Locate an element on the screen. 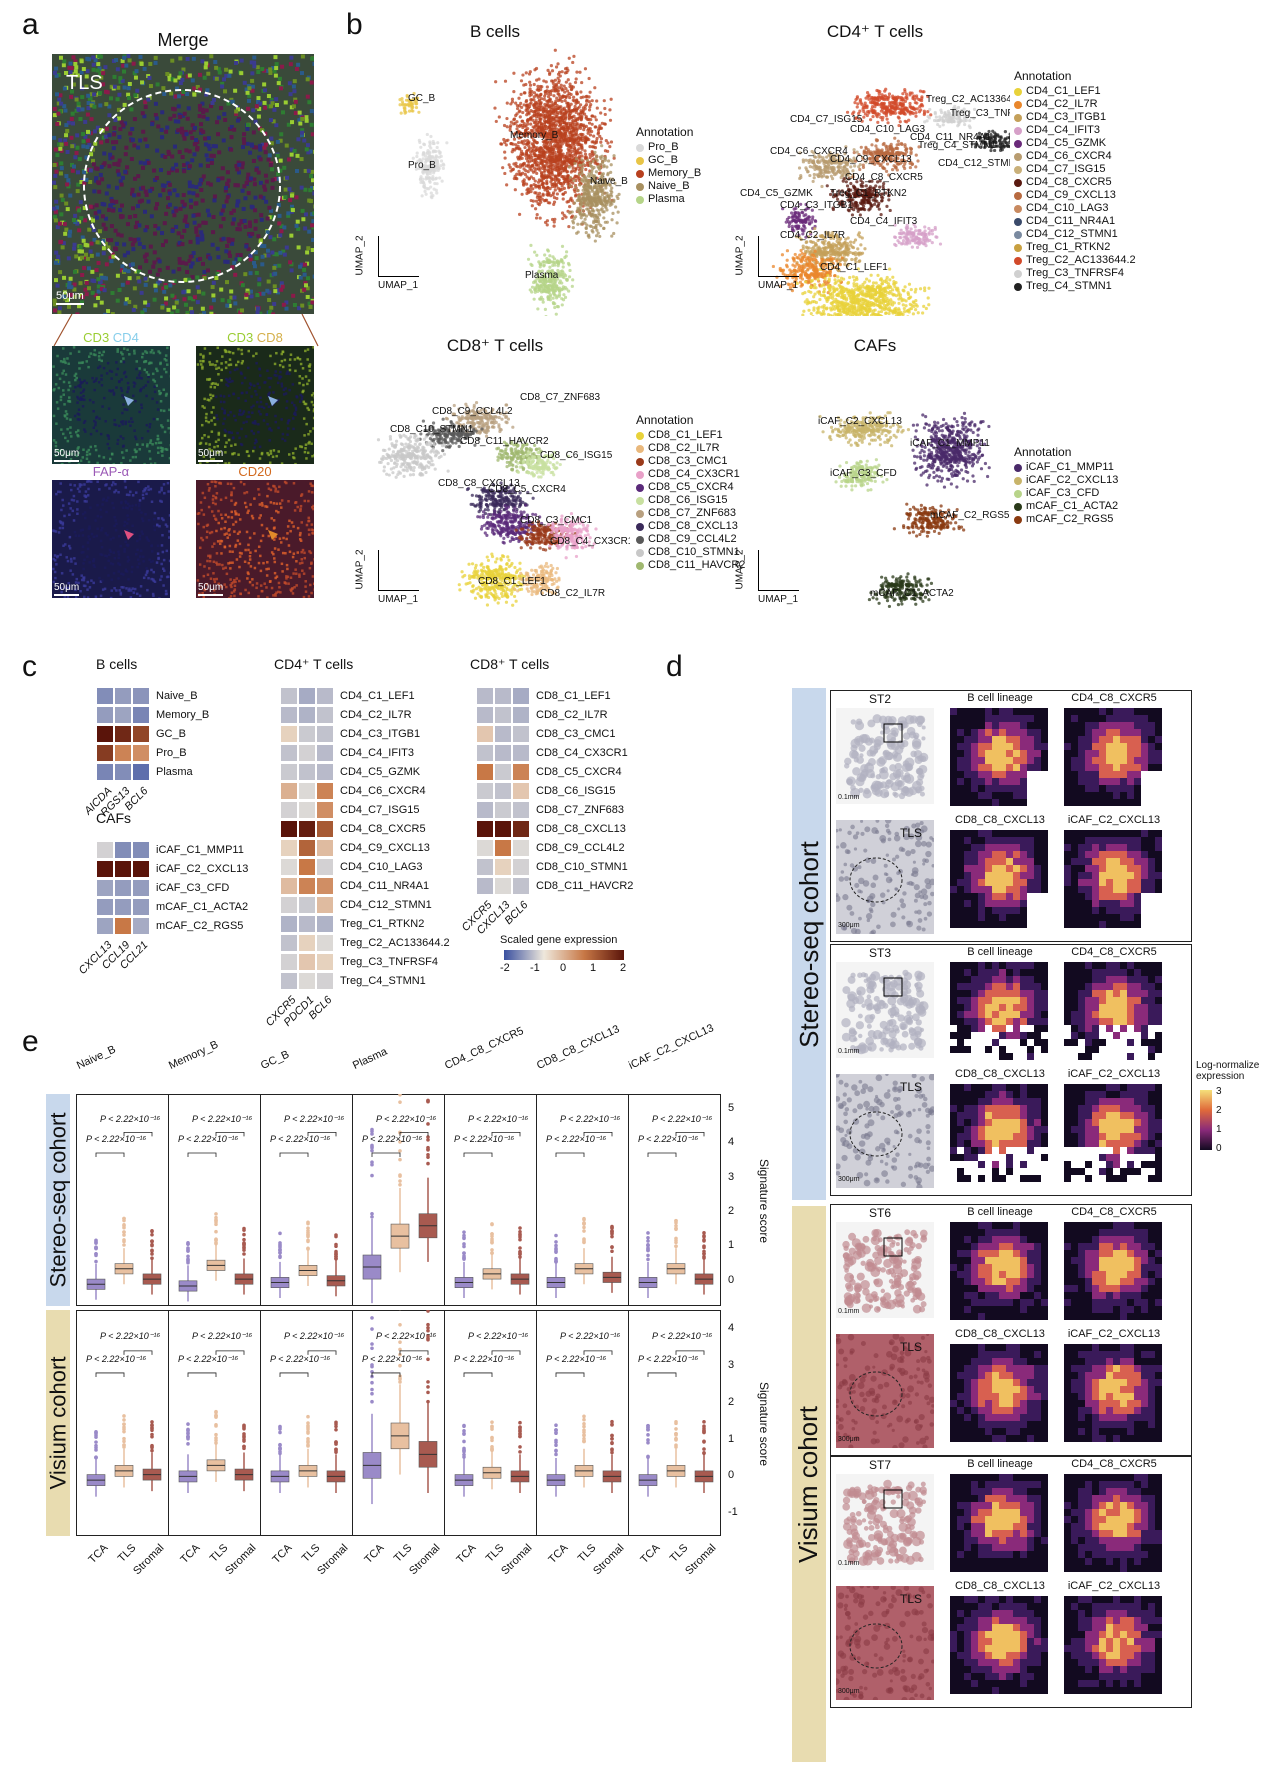 This screenshot has height=1771, width=1280. legend-swatch is located at coordinates (640, 199).